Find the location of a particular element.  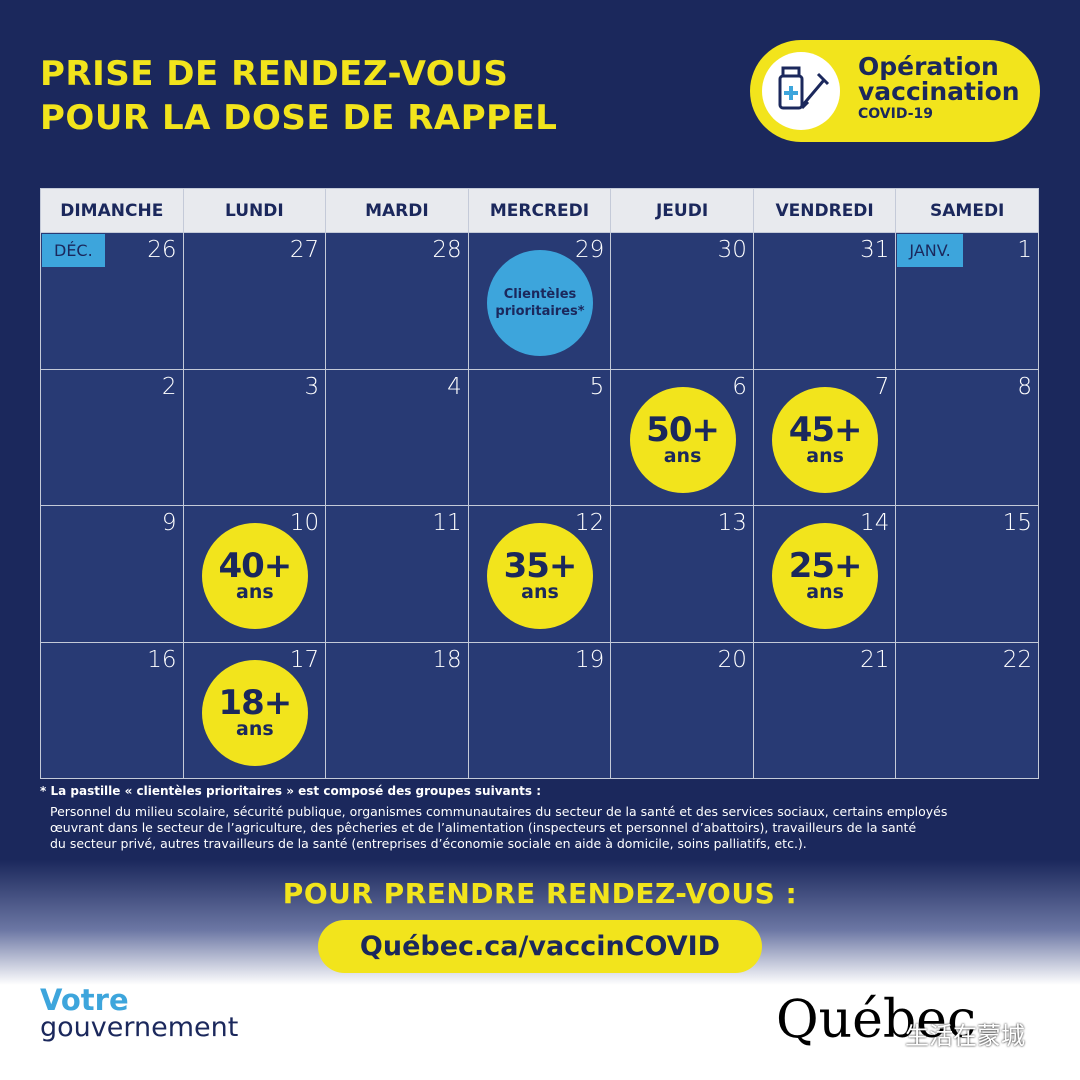

calendar-cell: 2 is located at coordinates (112, 437).